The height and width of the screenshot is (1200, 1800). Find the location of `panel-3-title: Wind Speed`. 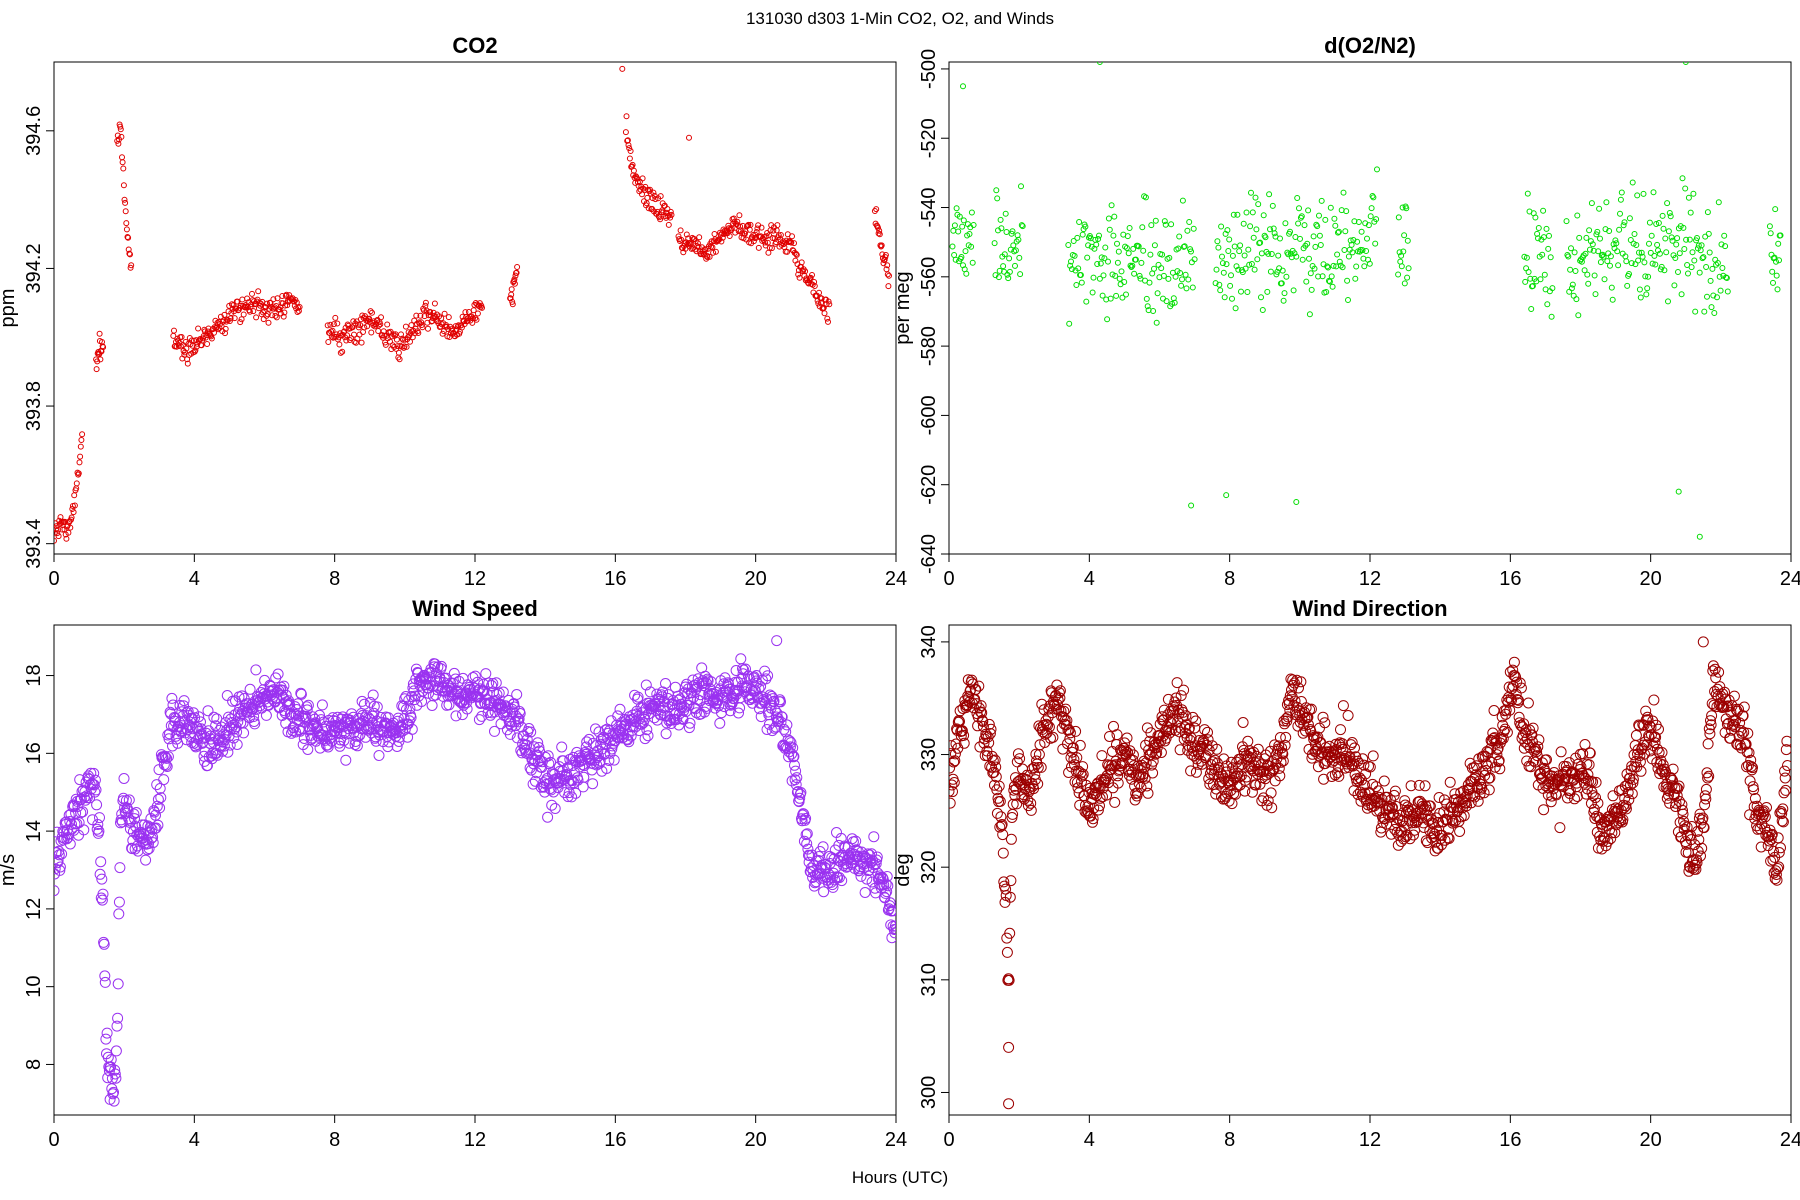

panel-3-title: Wind Speed is located at coordinates (475, 608).